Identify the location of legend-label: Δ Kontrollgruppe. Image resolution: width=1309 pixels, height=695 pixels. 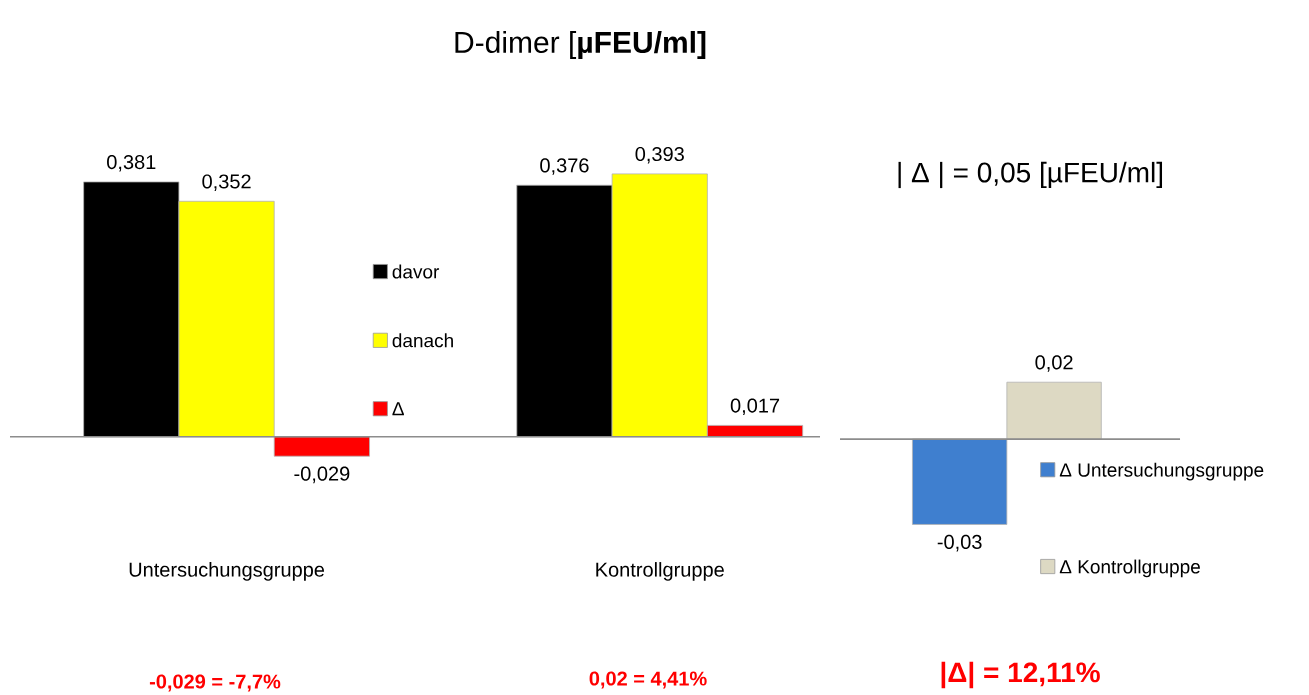
(1129, 568).